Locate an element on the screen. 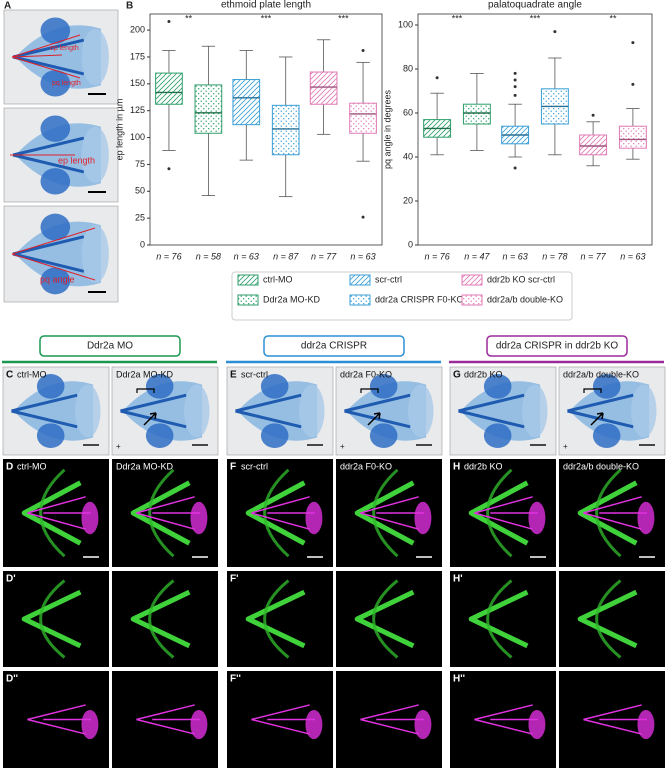  y-tick-label: 25 is located at coordinates (140, 218).